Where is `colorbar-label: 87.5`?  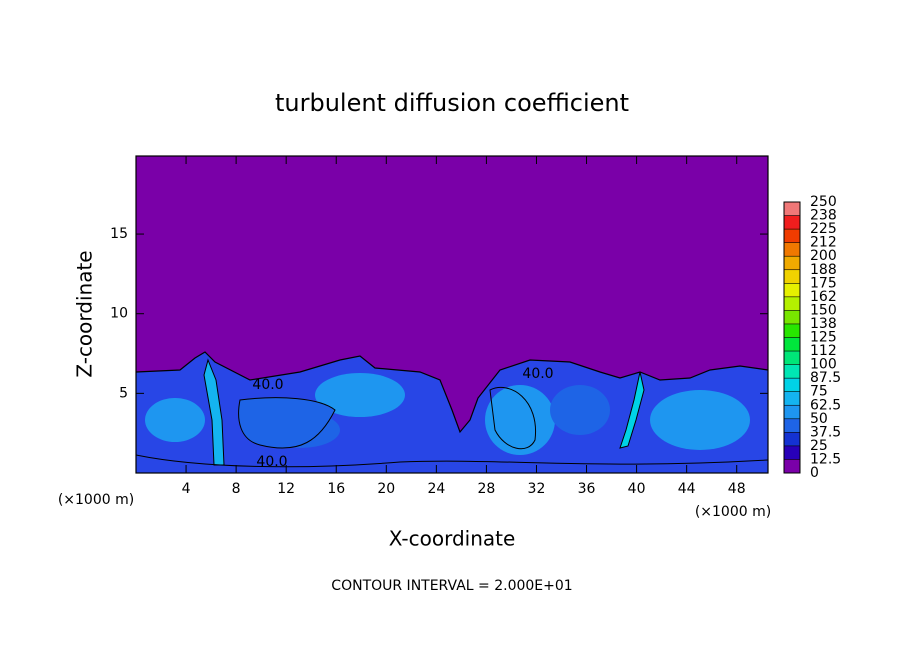 colorbar-label: 87.5 is located at coordinates (825, 378).